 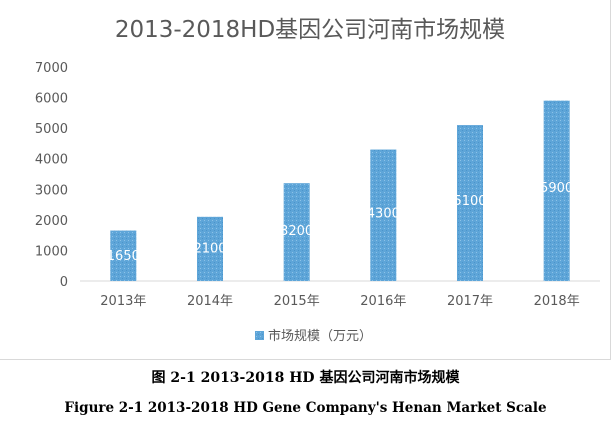 I want to click on y-tick-label: 1000, so click(x=51, y=251).